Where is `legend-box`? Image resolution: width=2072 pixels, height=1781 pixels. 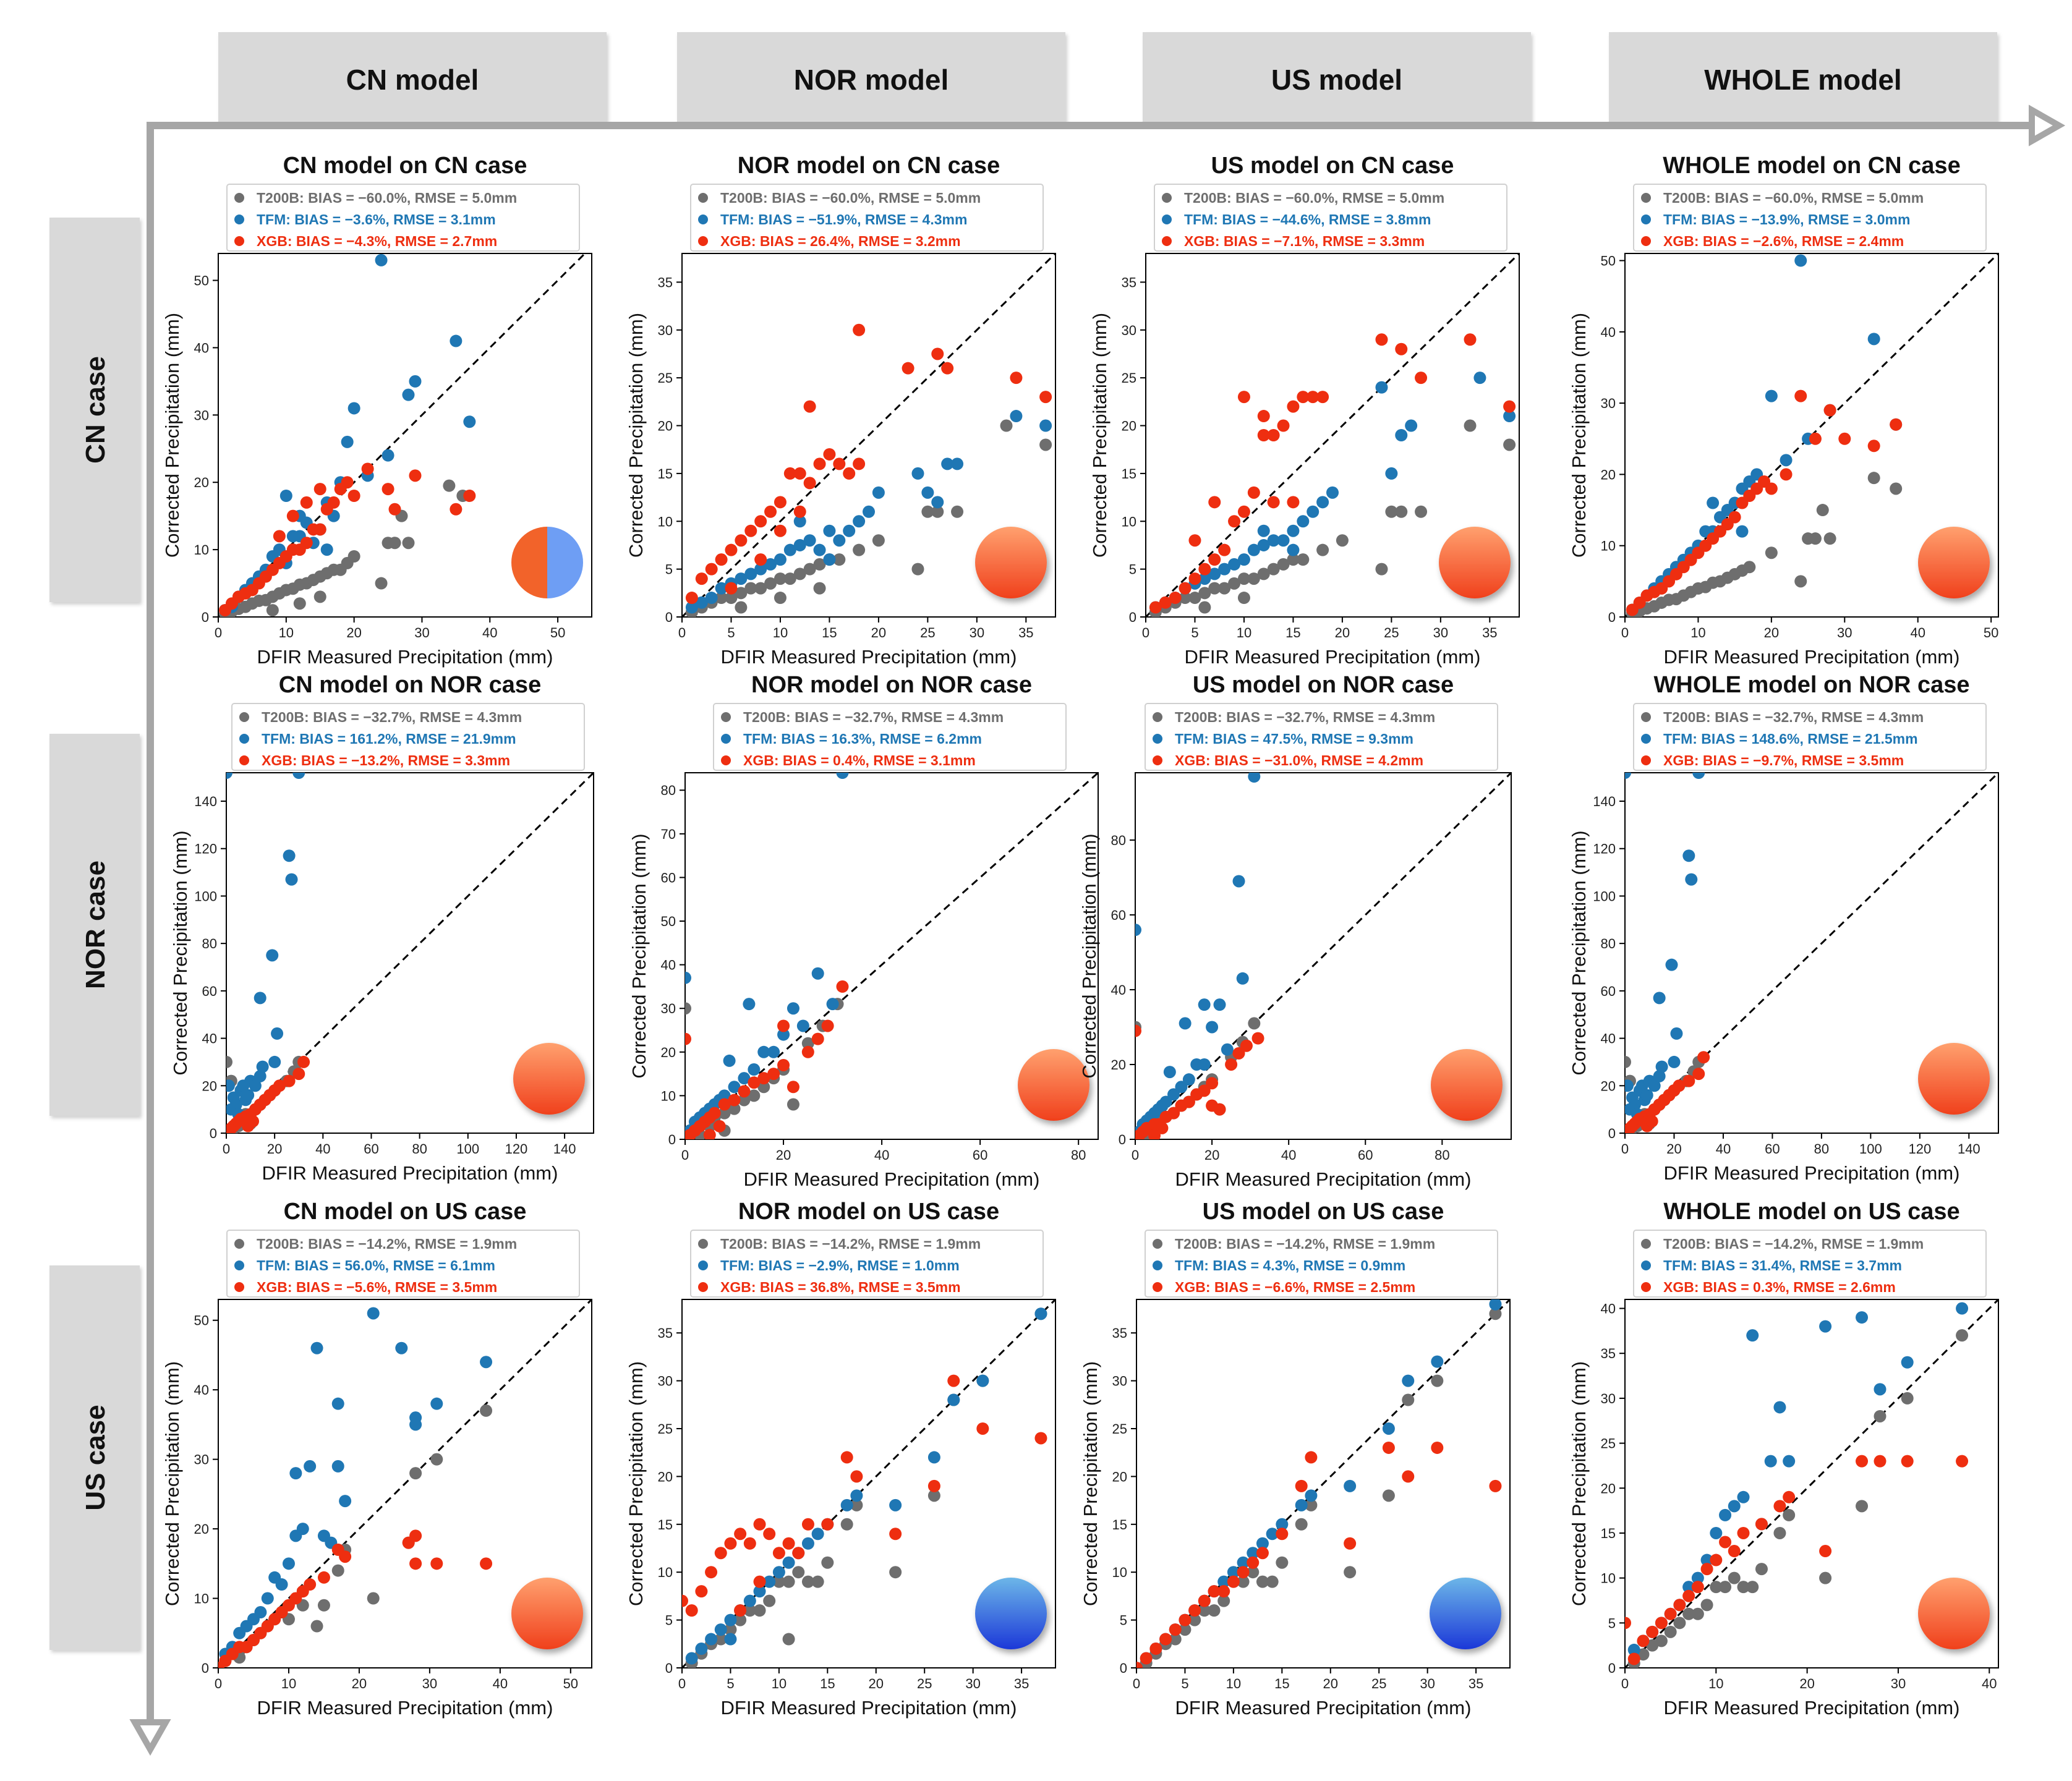
legend-box is located at coordinates (867, 218).